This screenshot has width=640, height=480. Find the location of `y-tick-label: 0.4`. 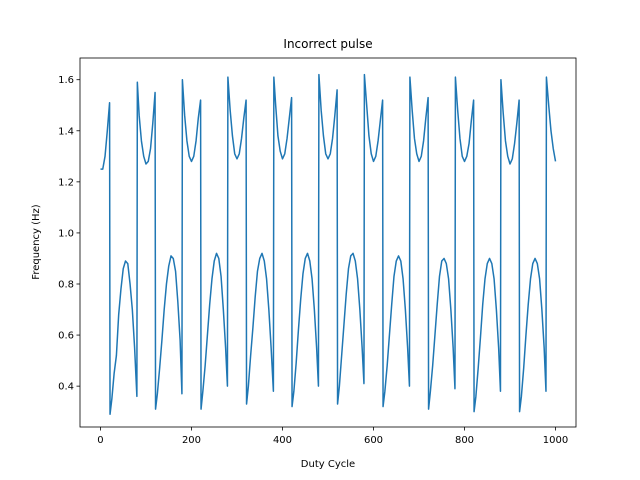

y-tick-label: 0.4 is located at coordinates (66, 387).